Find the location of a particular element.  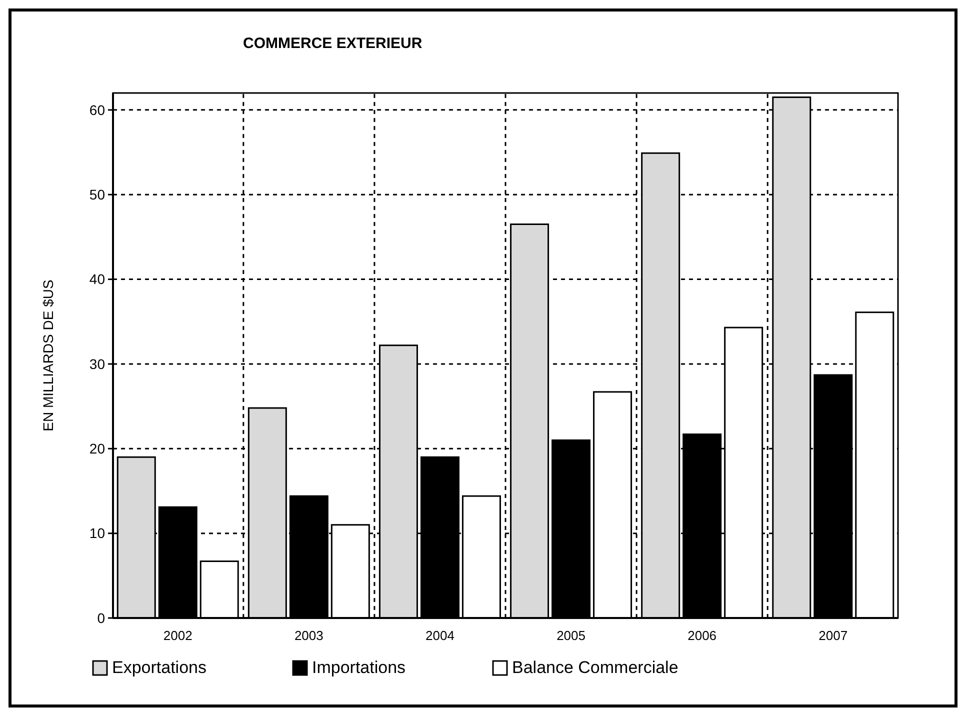

y-axis-title: EN MILLIARDS DE $US is located at coordinates (48, 356).